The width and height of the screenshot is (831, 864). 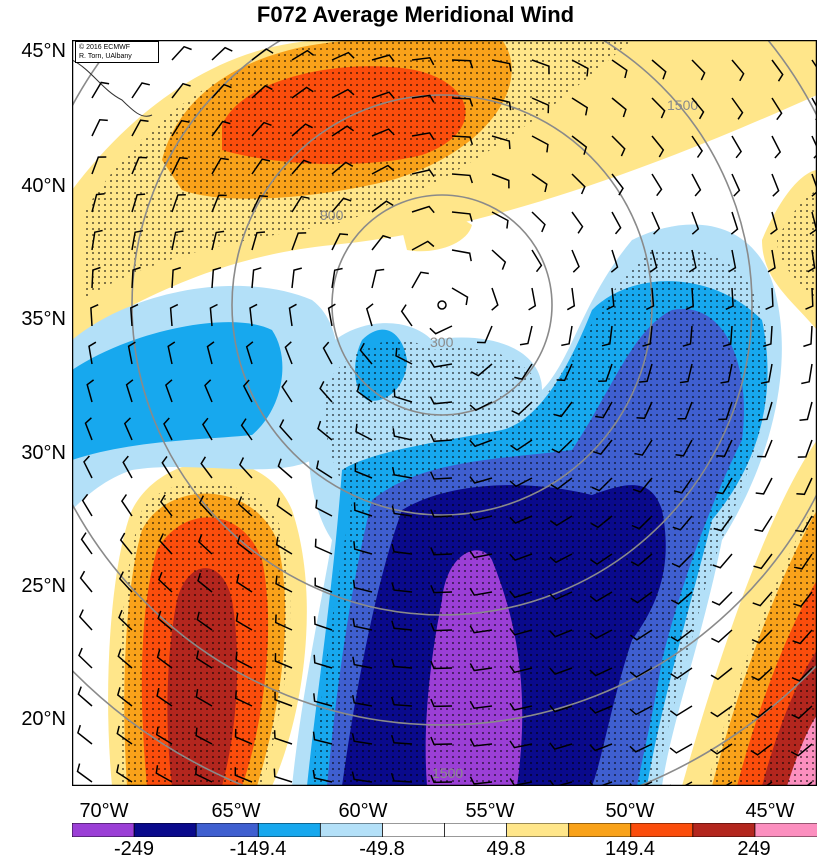 I want to click on lat-label-30n: 30°N, so click(x=43, y=453).